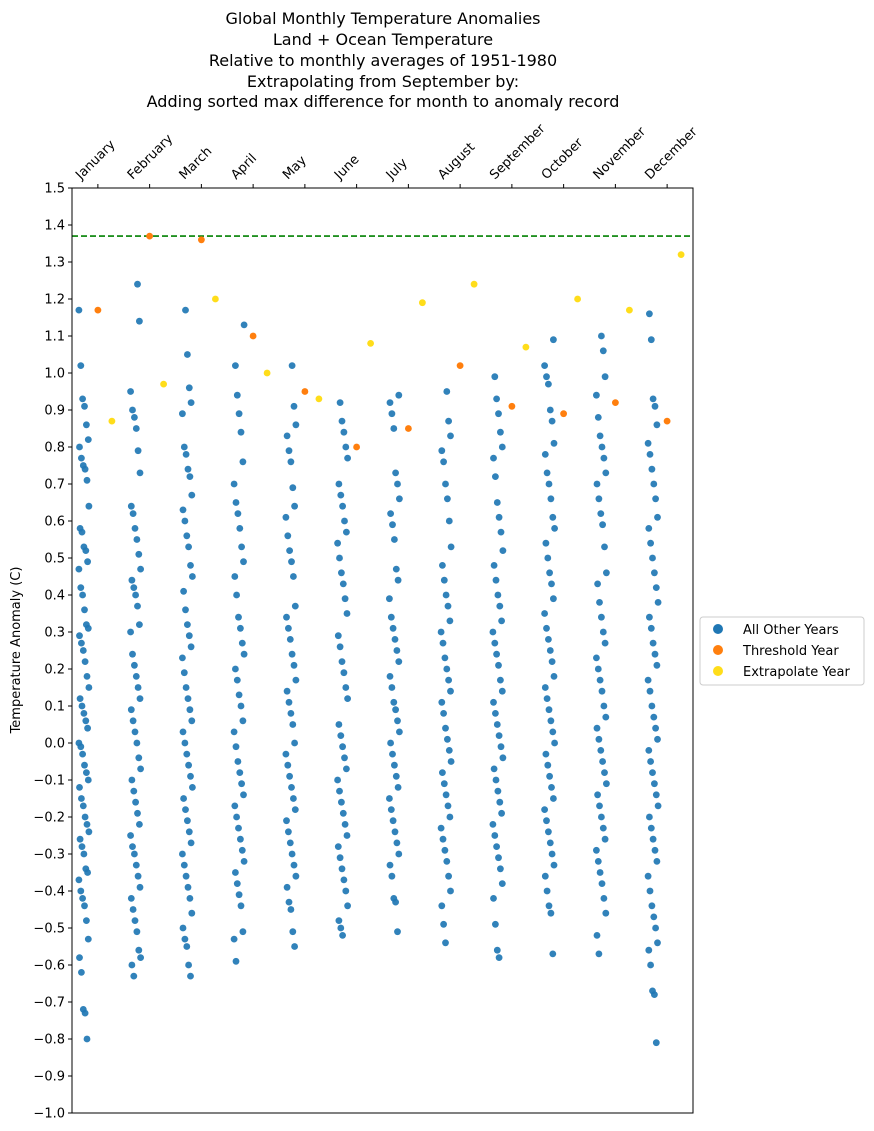  Describe the element at coordinates (383, 39) in the screenshot. I see `title-line-2: Land + Ocean Temperature` at that location.